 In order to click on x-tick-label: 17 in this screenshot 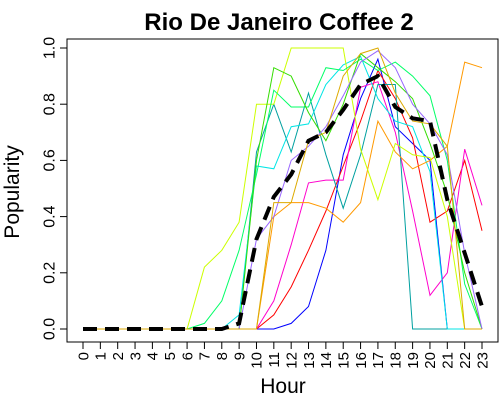, I will do `click(378, 360)`.